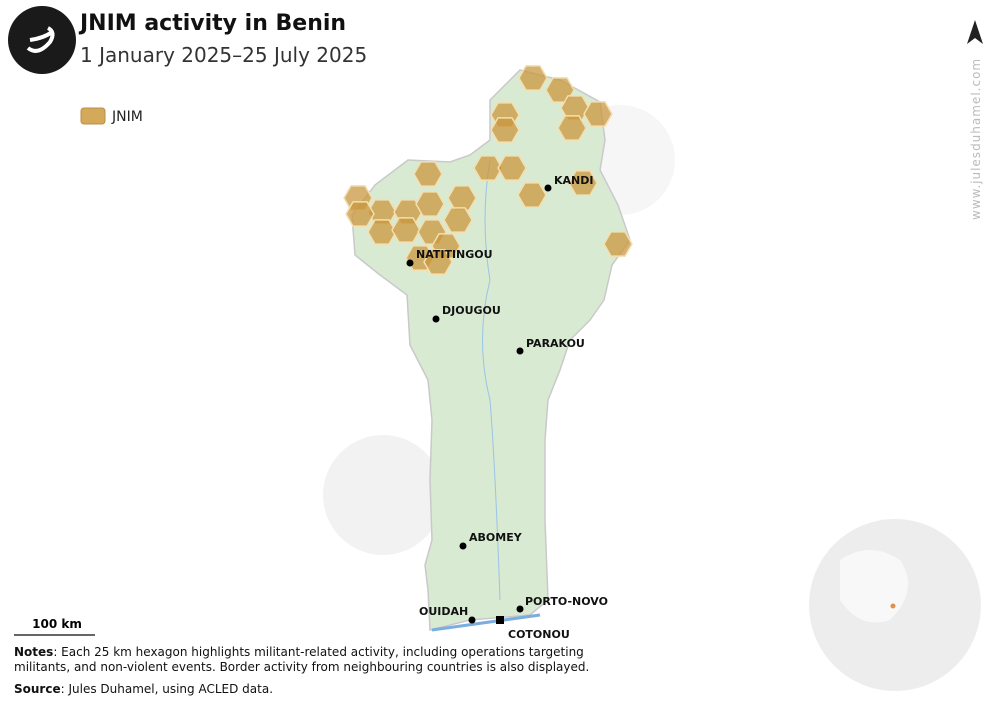 This screenshot has height=707, width=1000. Describe the element at coordinates (566, 601) in the screenshot. I see `city-label: PORTO-NOVO` at that location.